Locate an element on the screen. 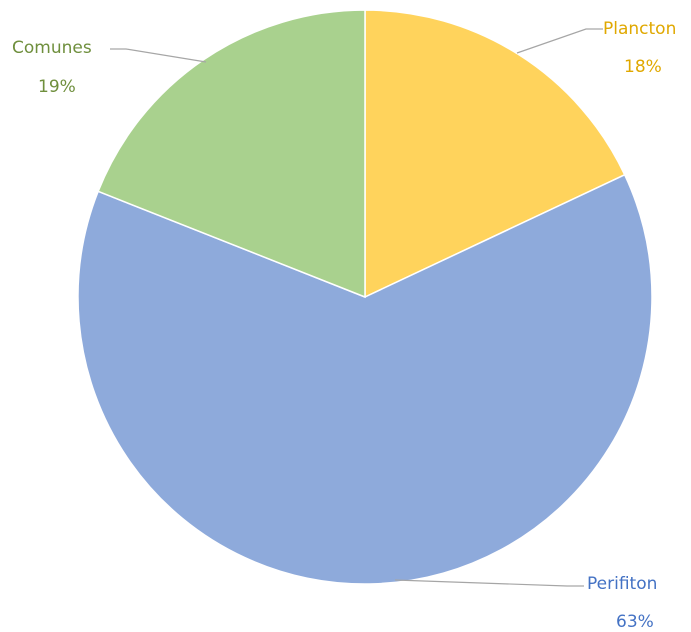  slice-percent-perifiton: 63% is located at coordinates (635, 622).